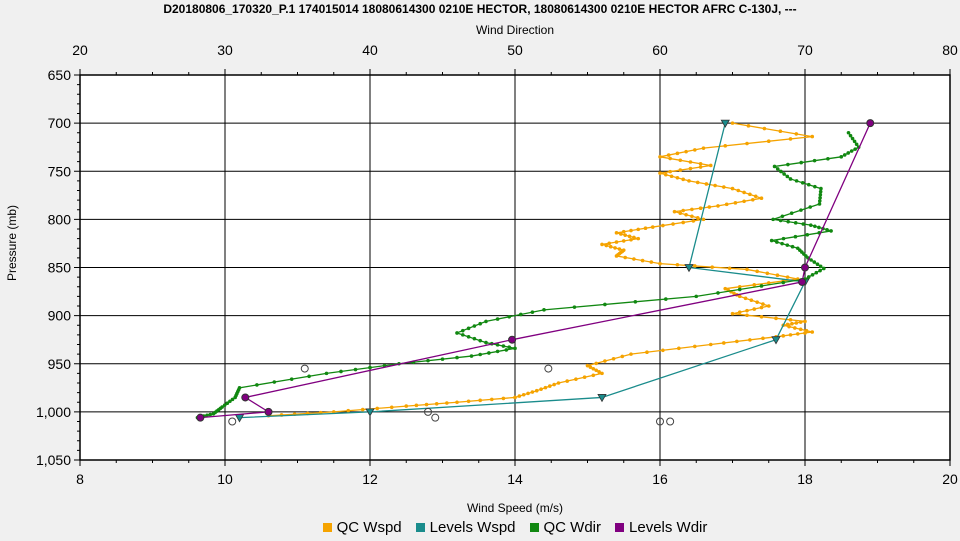  What do you see at coordinates (60, 268) in the screenshot?
I see `y-axis-tick-label: 850` at bounding box center [60, 268].